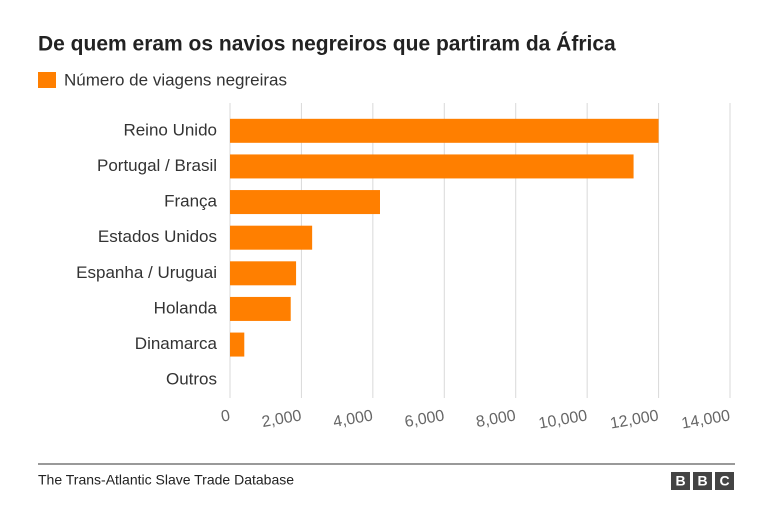 This screenshot has width=774, height=526. What do you see at coordinates (186, 307) in the screenshot?
I see `y-tick-label: Holanda` at bounding box center [186, 307].